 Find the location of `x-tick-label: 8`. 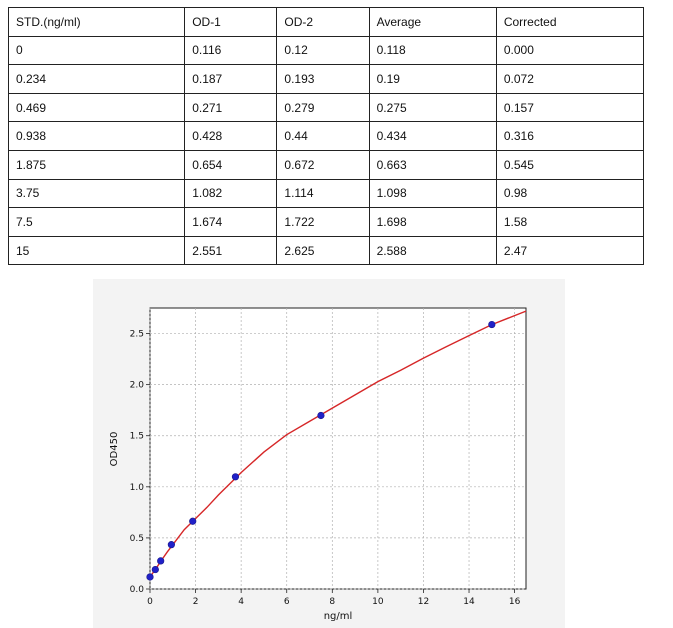

x-tick-label: 8 is located at coordinates (332, 602).